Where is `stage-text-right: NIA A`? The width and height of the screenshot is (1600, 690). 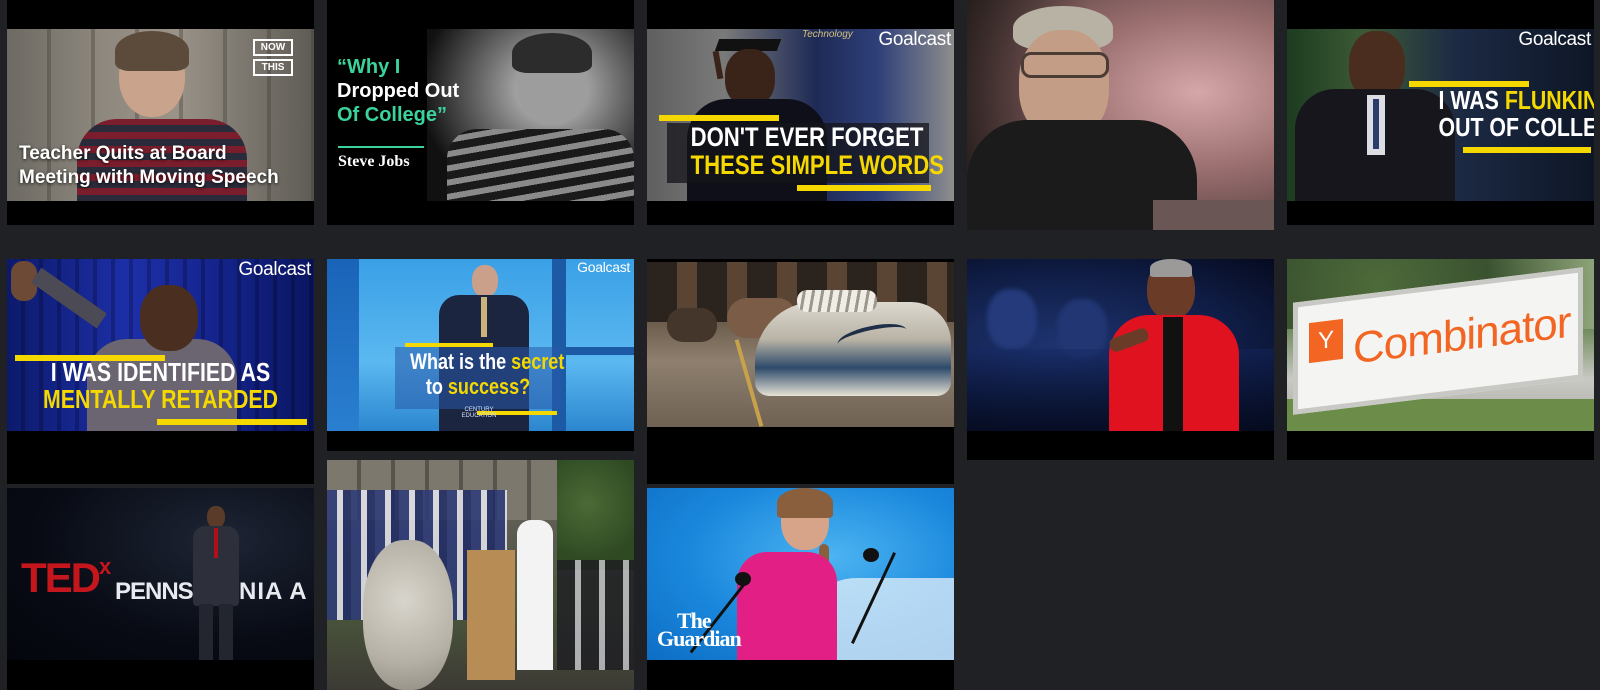 stage-text-right: NIA A is located at coordinates (273, 591).